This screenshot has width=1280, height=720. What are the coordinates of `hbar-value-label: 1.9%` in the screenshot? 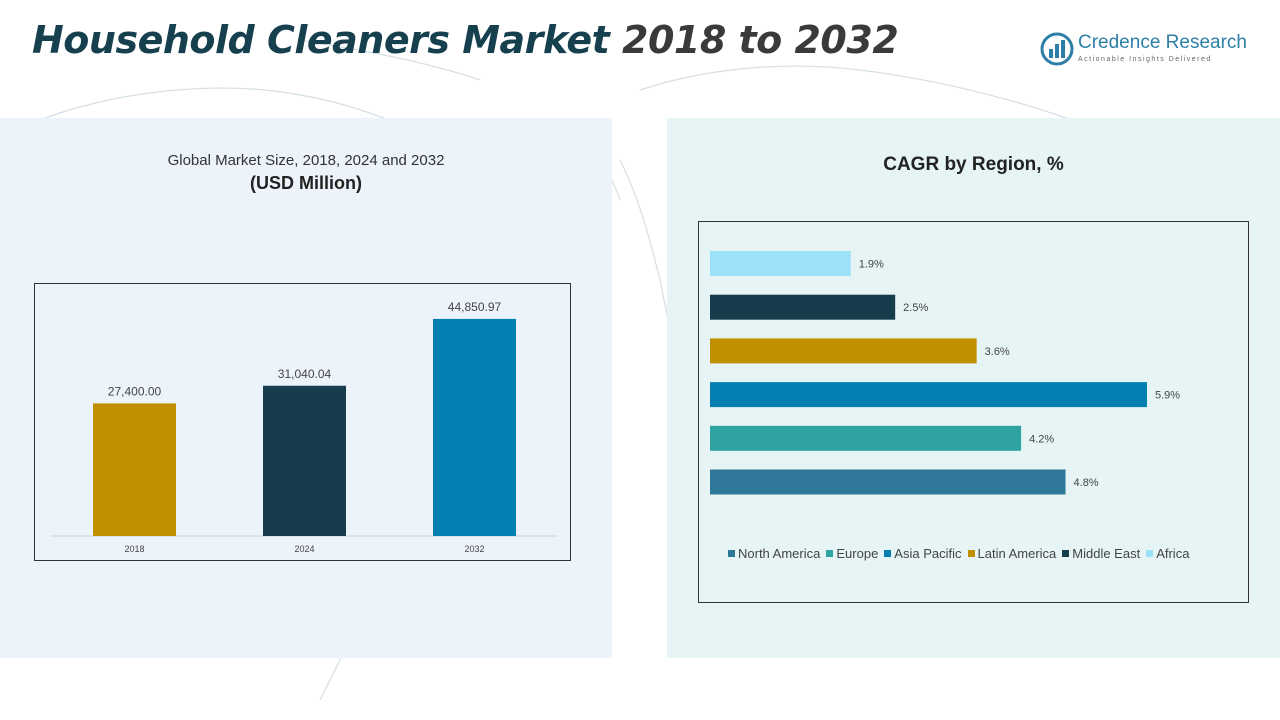 It's located at (871, 265).